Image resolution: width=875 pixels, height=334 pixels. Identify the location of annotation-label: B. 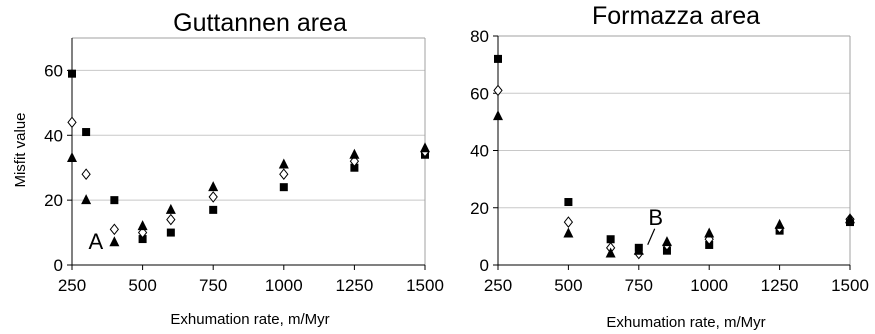
(655, 217).